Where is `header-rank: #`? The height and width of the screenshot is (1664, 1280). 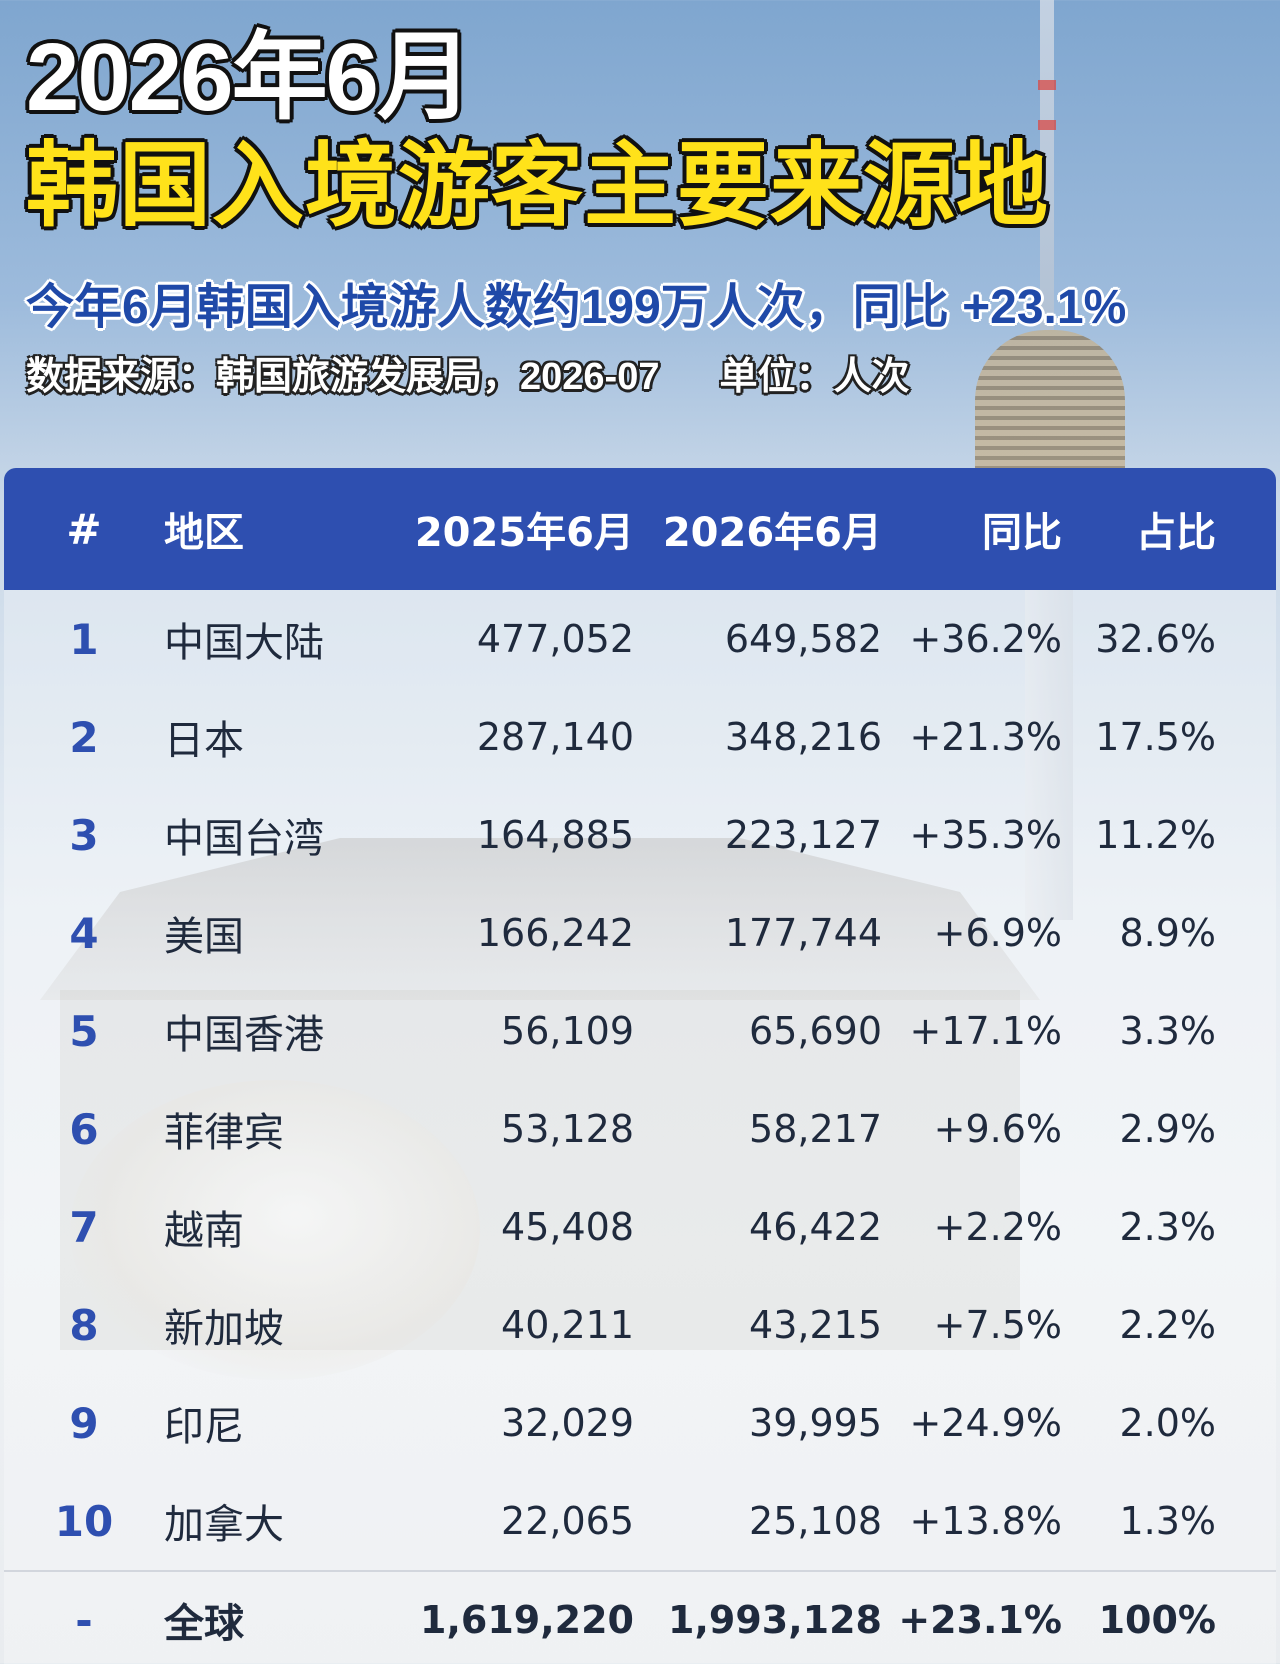 header-rank: # is located at coordinates (84, 529).